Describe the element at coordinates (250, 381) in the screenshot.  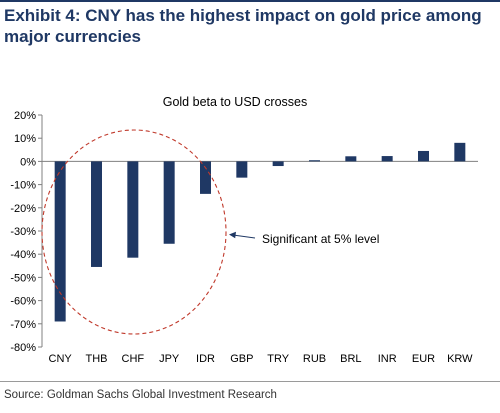
I see `source-rule` at that location.